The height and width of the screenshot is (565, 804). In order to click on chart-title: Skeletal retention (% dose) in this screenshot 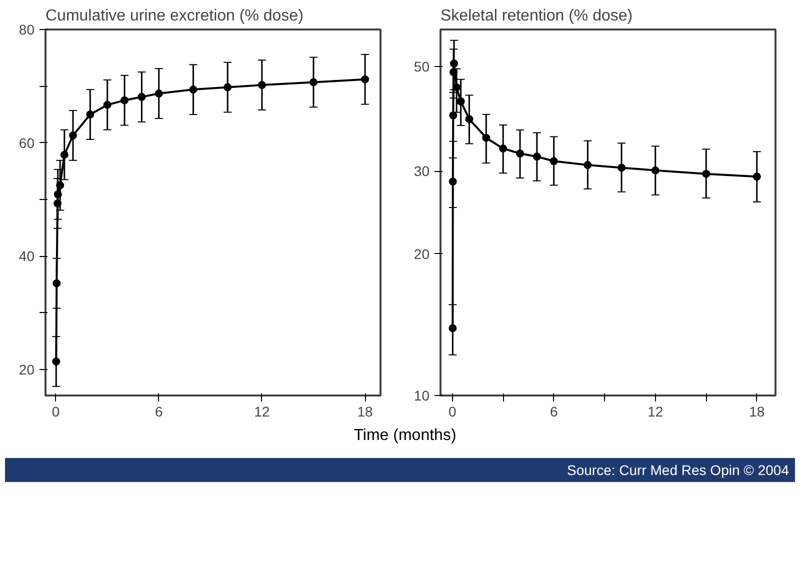, I will do `click(536, 16)`.